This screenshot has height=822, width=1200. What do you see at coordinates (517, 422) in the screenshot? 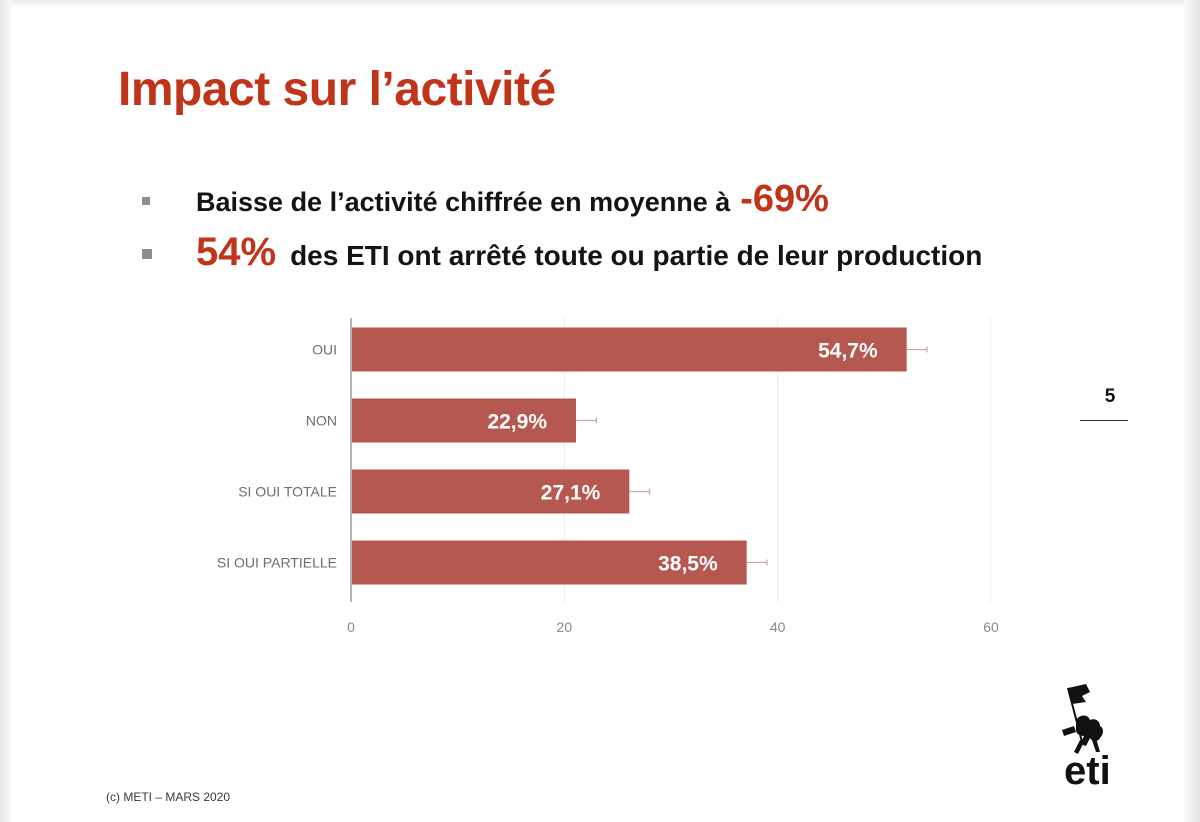
I see `data-label: 22,9%` at bounding box center [517, 422].